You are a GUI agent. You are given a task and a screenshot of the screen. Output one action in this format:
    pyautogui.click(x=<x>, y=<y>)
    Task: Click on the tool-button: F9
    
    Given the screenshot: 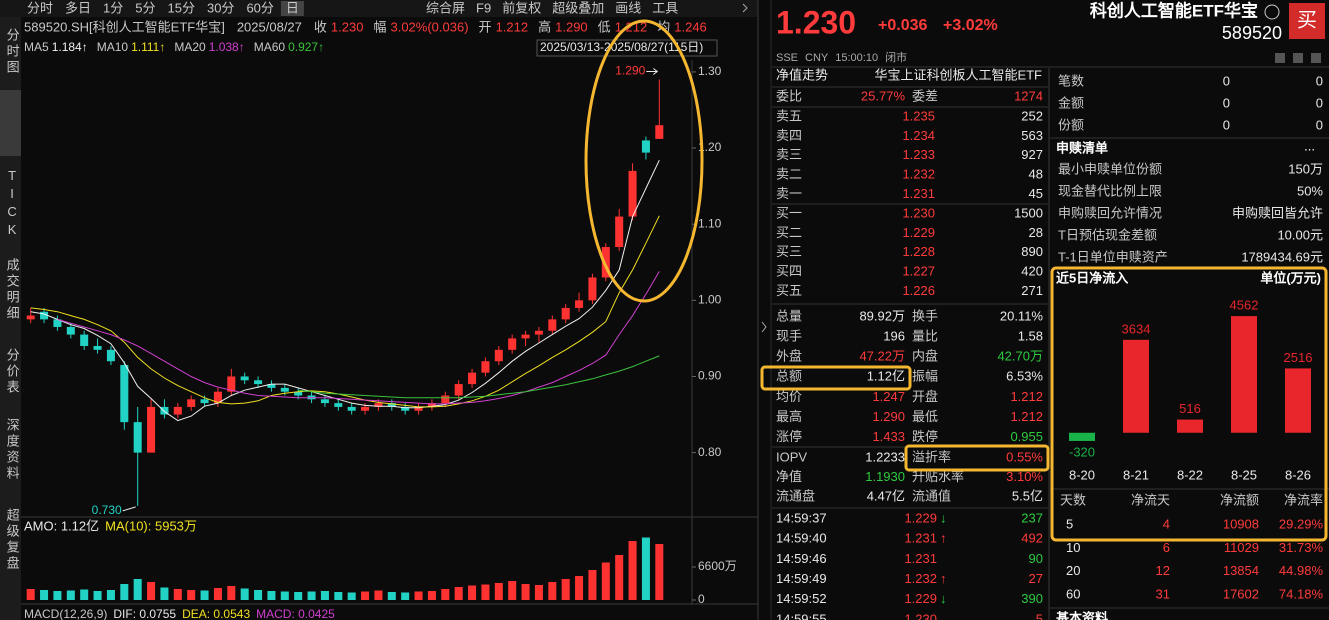 What is the action you would take?
    pyautogui.click(x=483, y=7)
    